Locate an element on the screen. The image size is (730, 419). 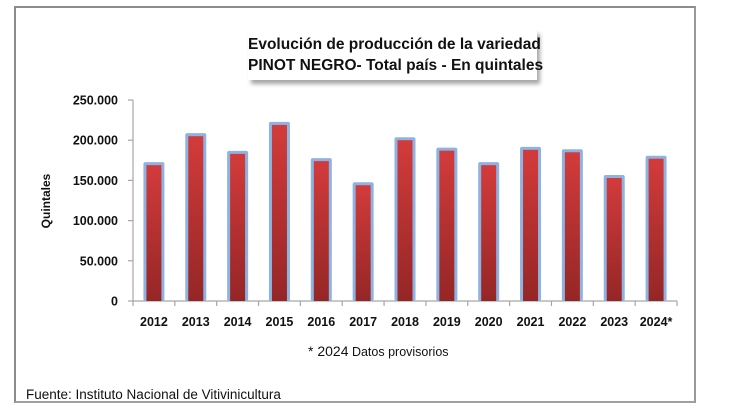
x-tick-label: 2020 is located at coordinates (489, 322).